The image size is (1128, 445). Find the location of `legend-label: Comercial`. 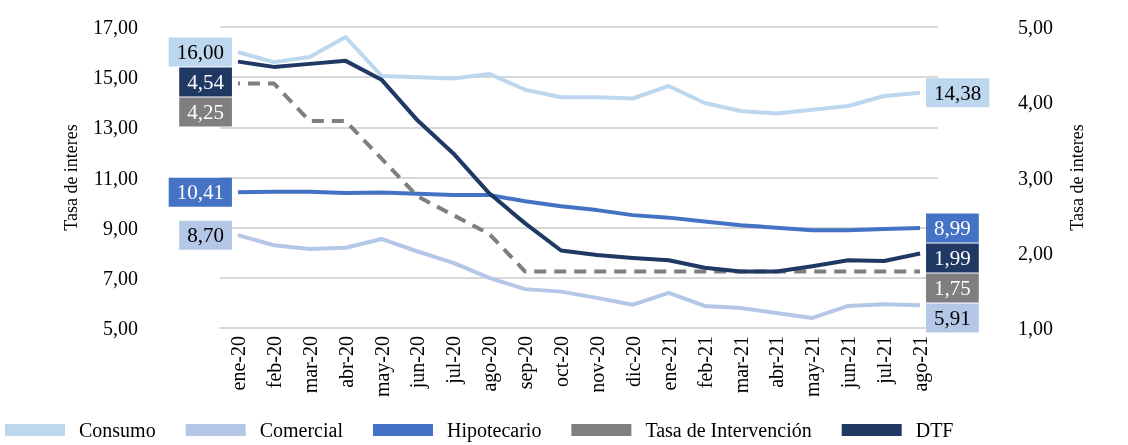

legend-label: Comercial is located at coordinates (301, 430).